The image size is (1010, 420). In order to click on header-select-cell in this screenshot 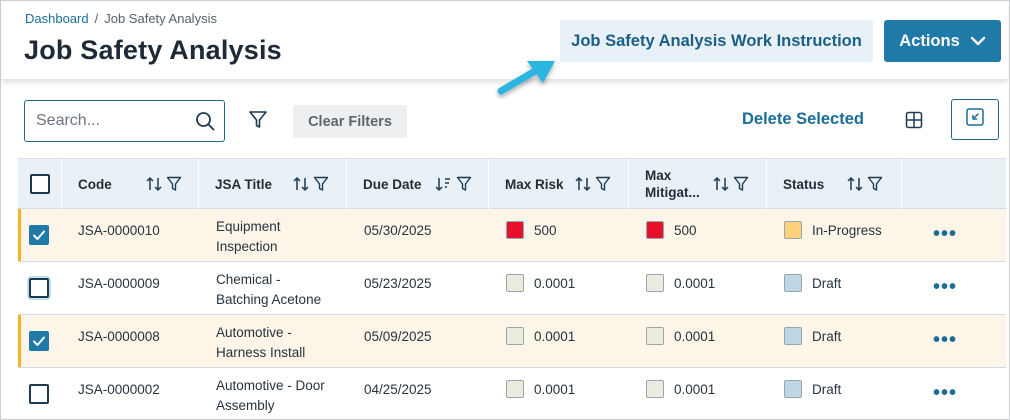, I will do `click(40, 184)`.